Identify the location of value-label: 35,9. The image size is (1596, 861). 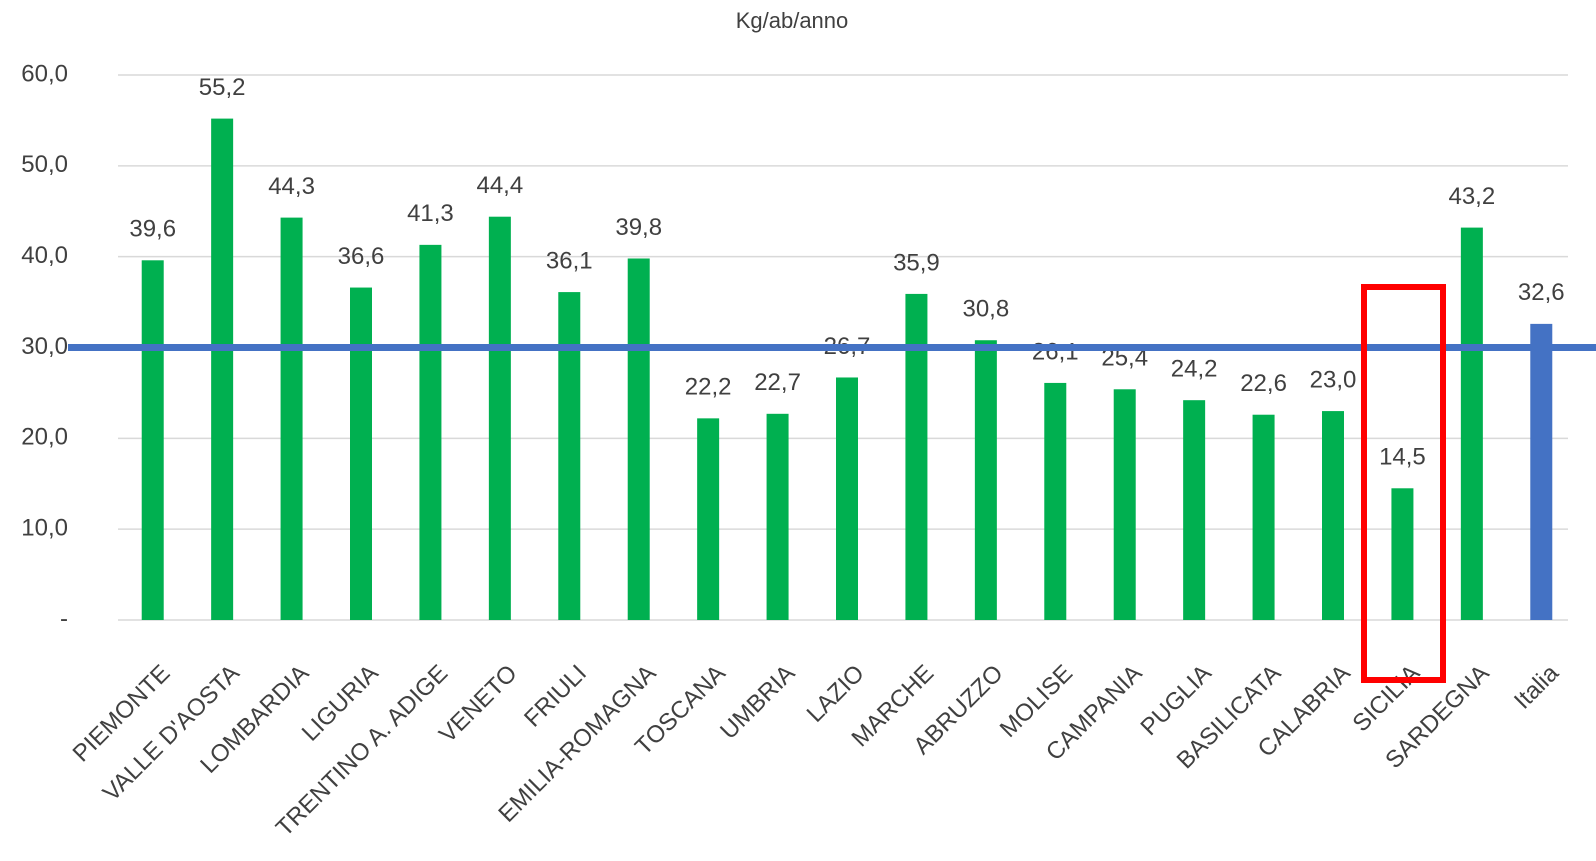
(916, 262).